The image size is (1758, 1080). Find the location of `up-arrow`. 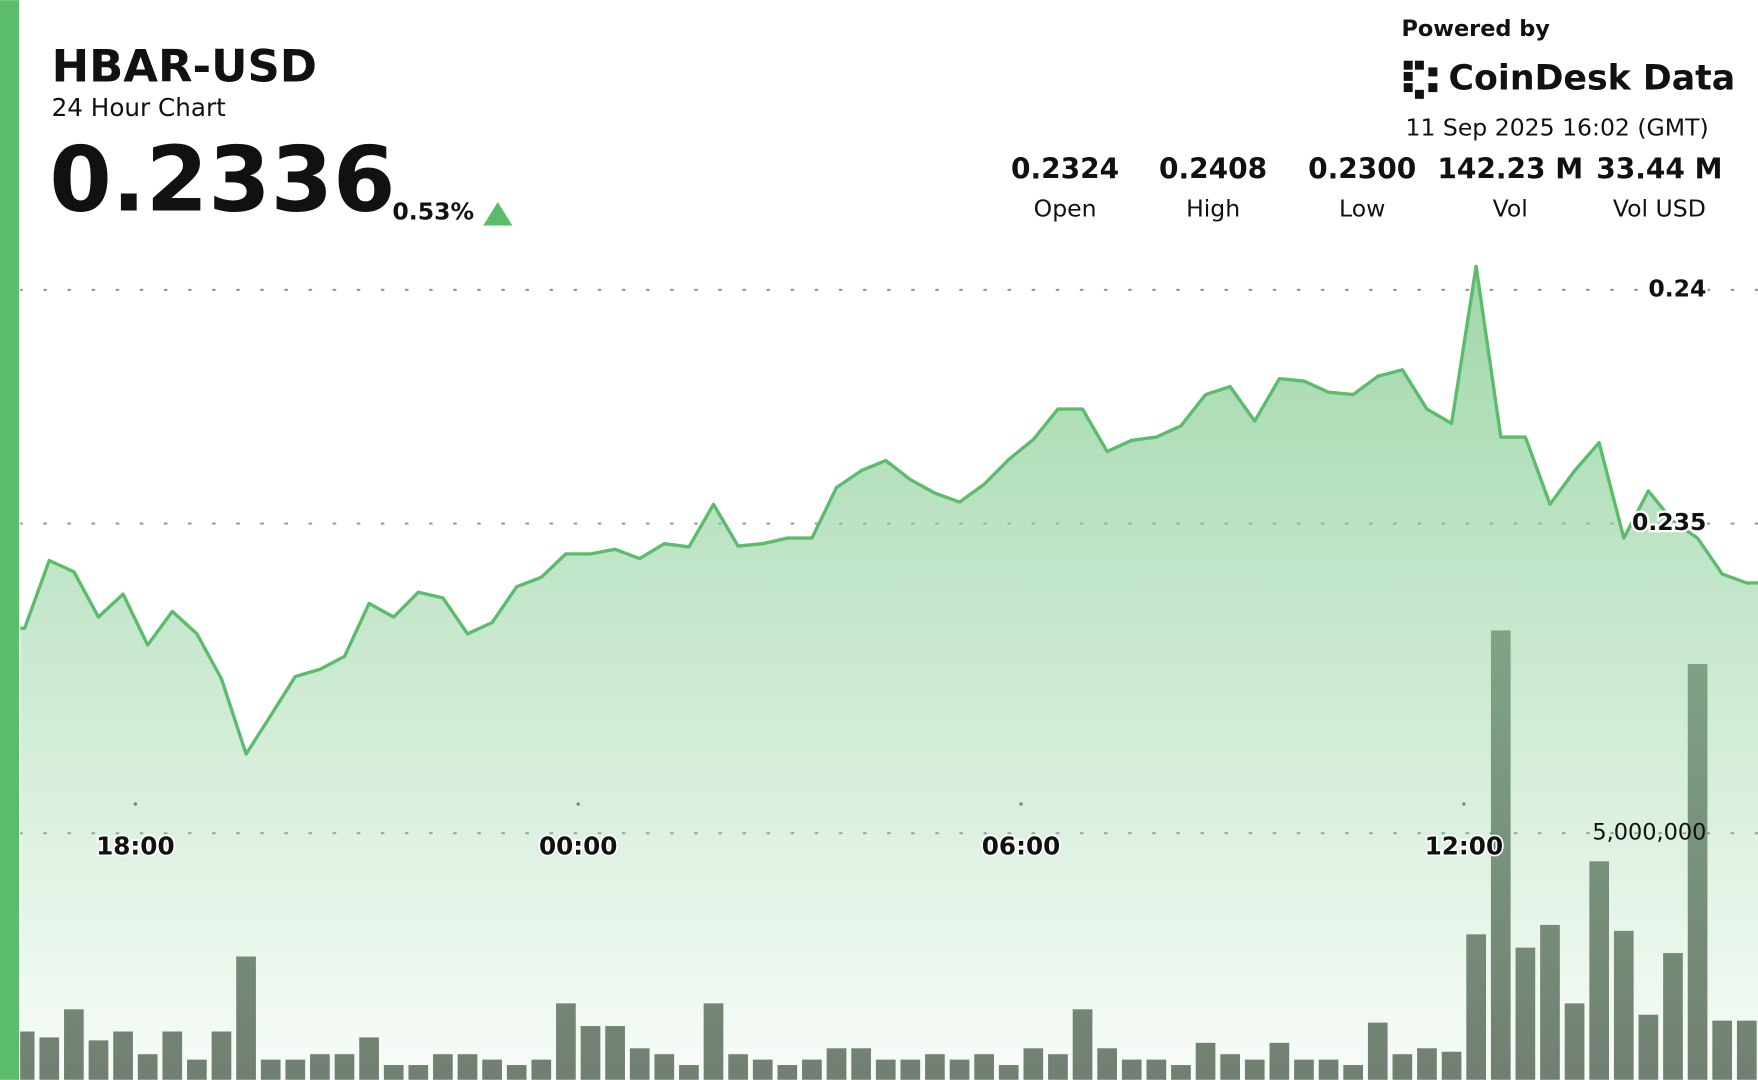

up-arrow is located at coordinates (498, 213).